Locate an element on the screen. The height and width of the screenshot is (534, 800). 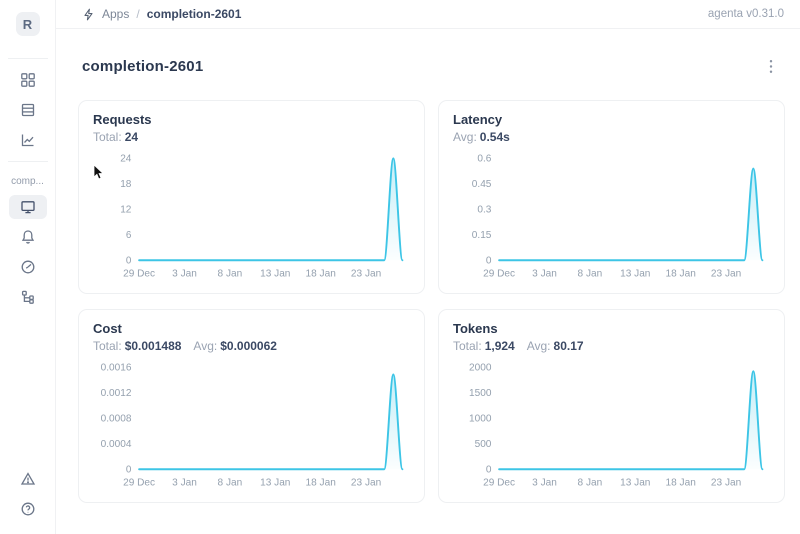
sidebar-item-testsets is located at coordinates (28, 110).